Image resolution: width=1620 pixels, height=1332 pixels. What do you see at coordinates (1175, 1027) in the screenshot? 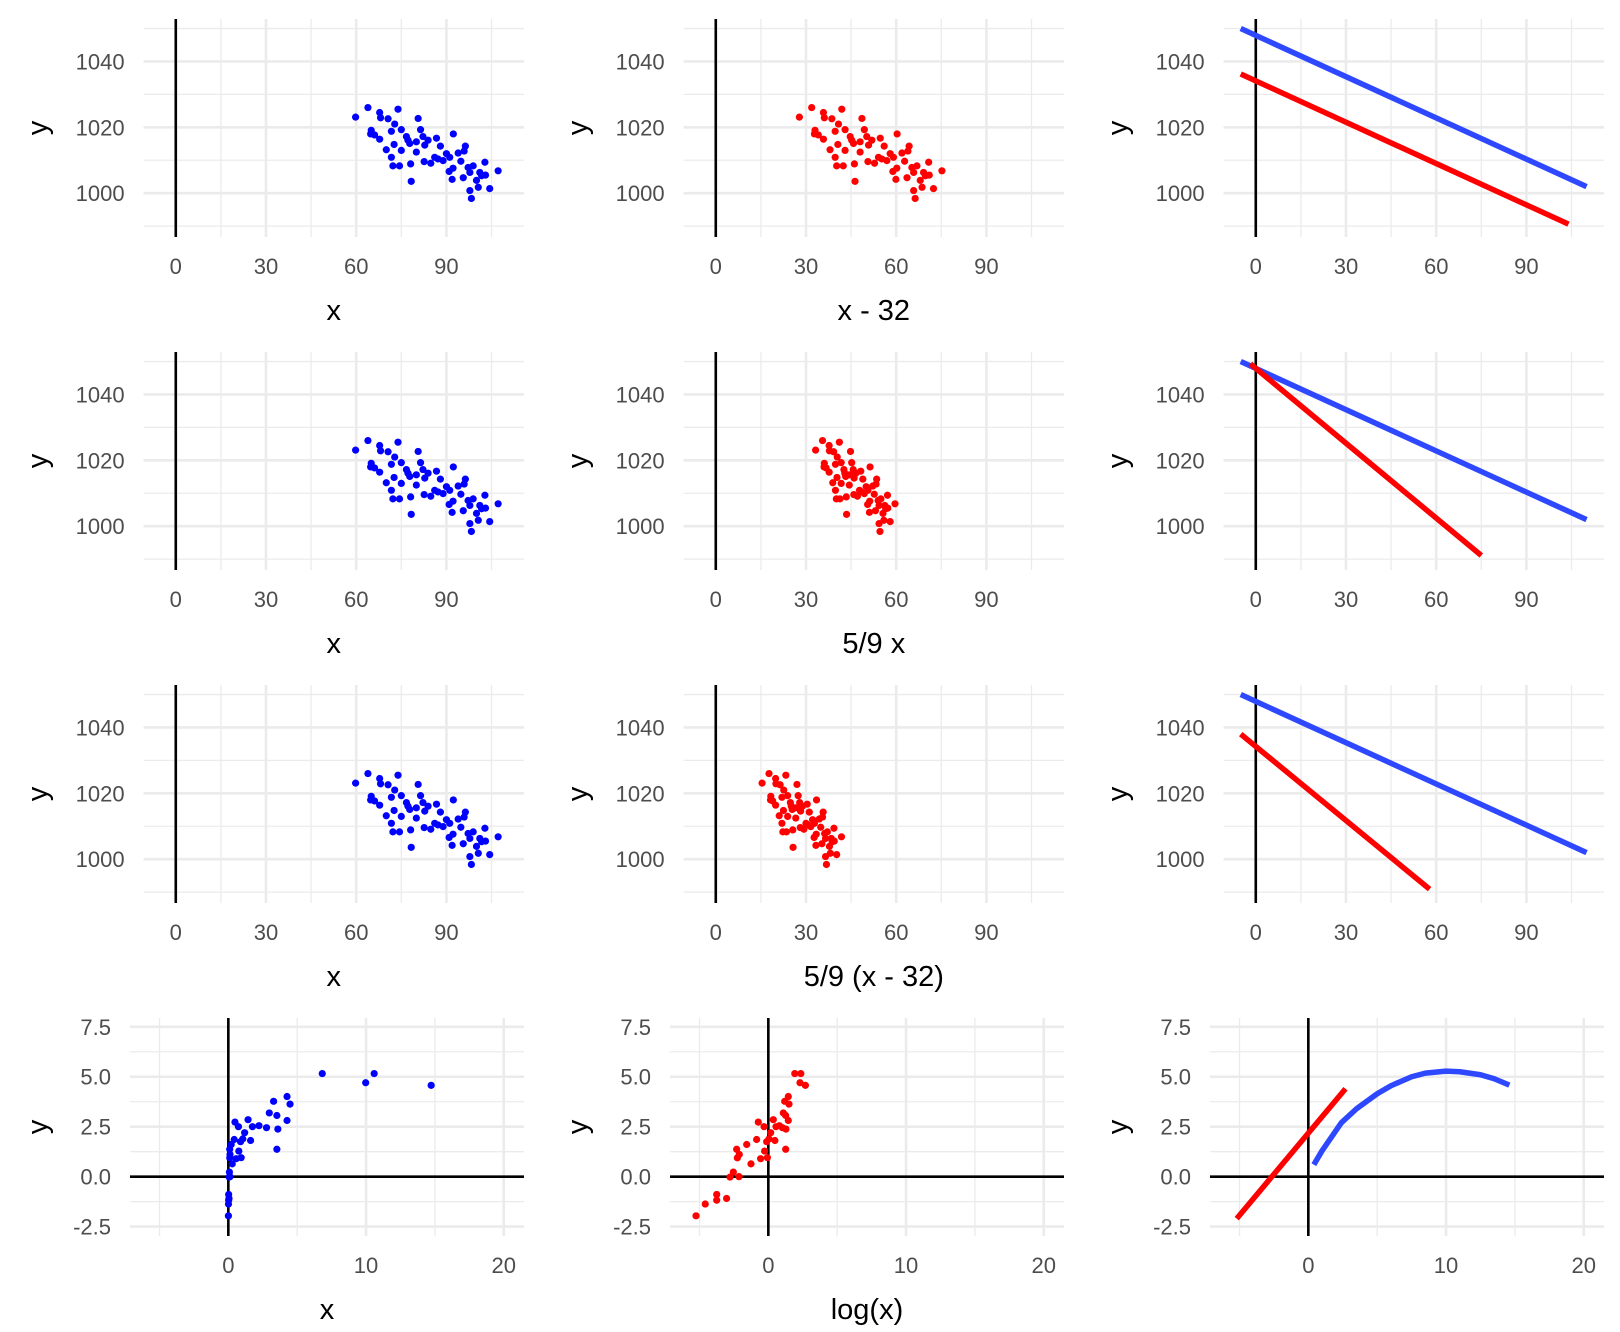
I see `y-tick-label: 7.5` at bounding box center [1175, 1027].